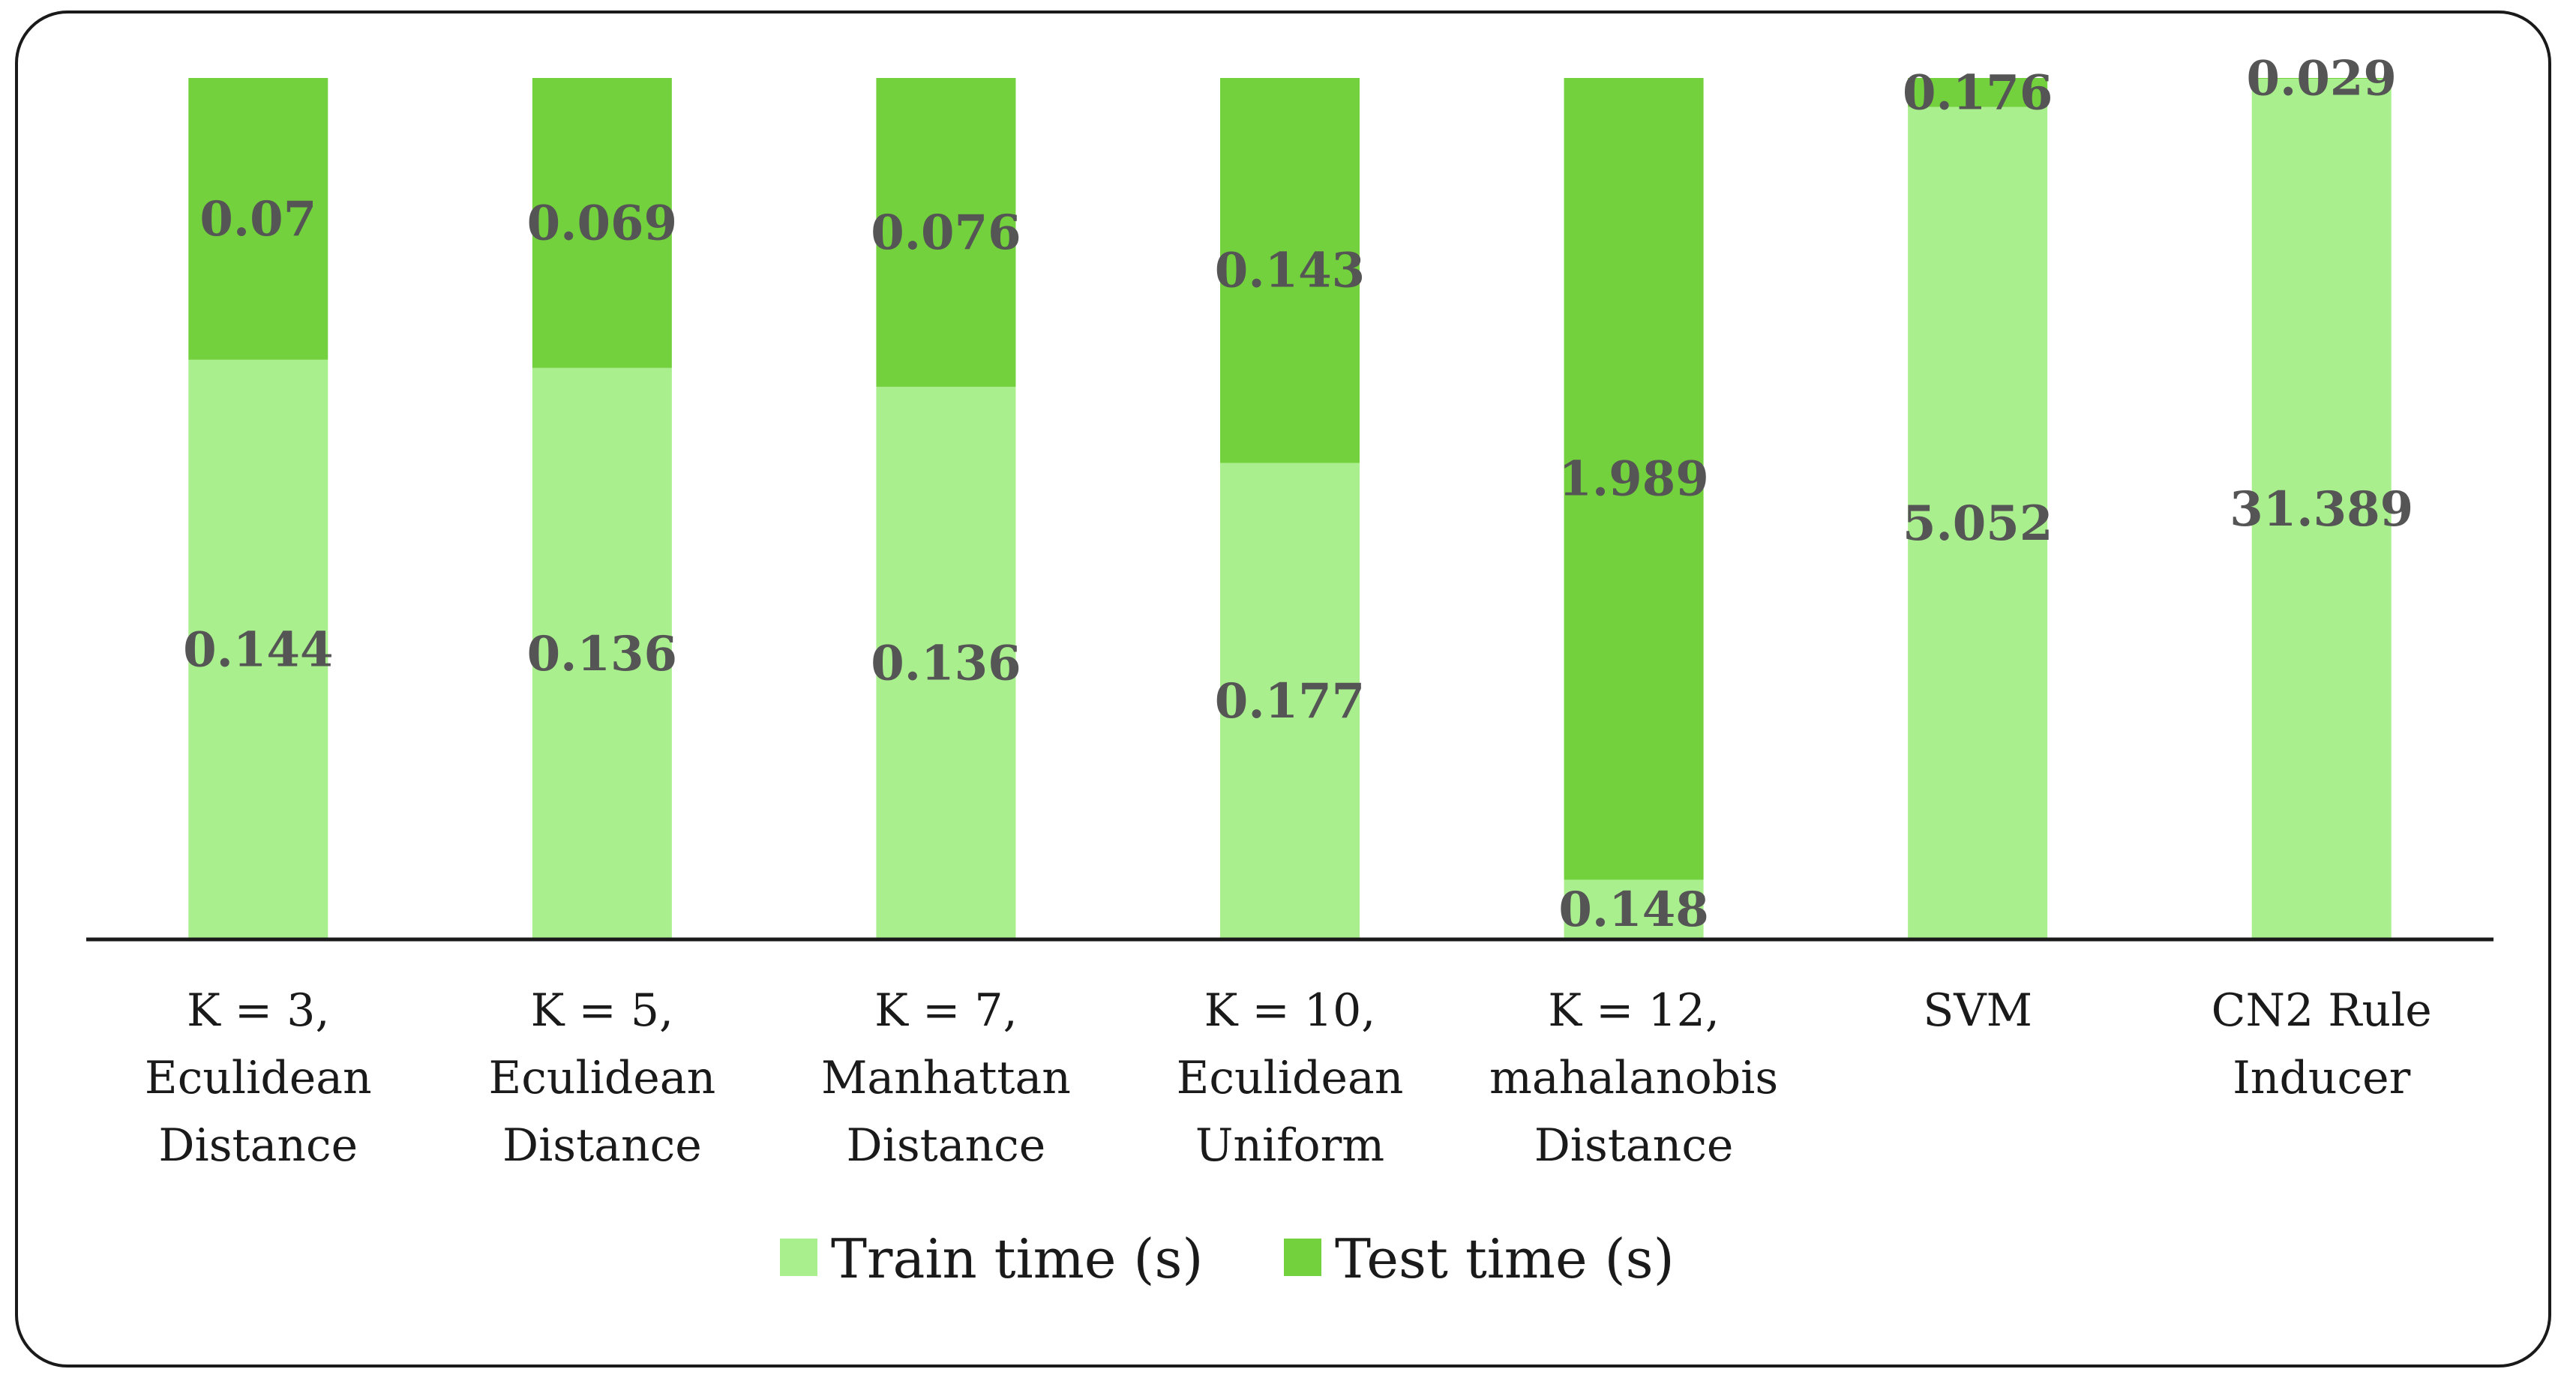  Describe the element at coordinates (603, 1010) in the screenshot. I see `category-label-1-line-0: K = 5,` at that location.